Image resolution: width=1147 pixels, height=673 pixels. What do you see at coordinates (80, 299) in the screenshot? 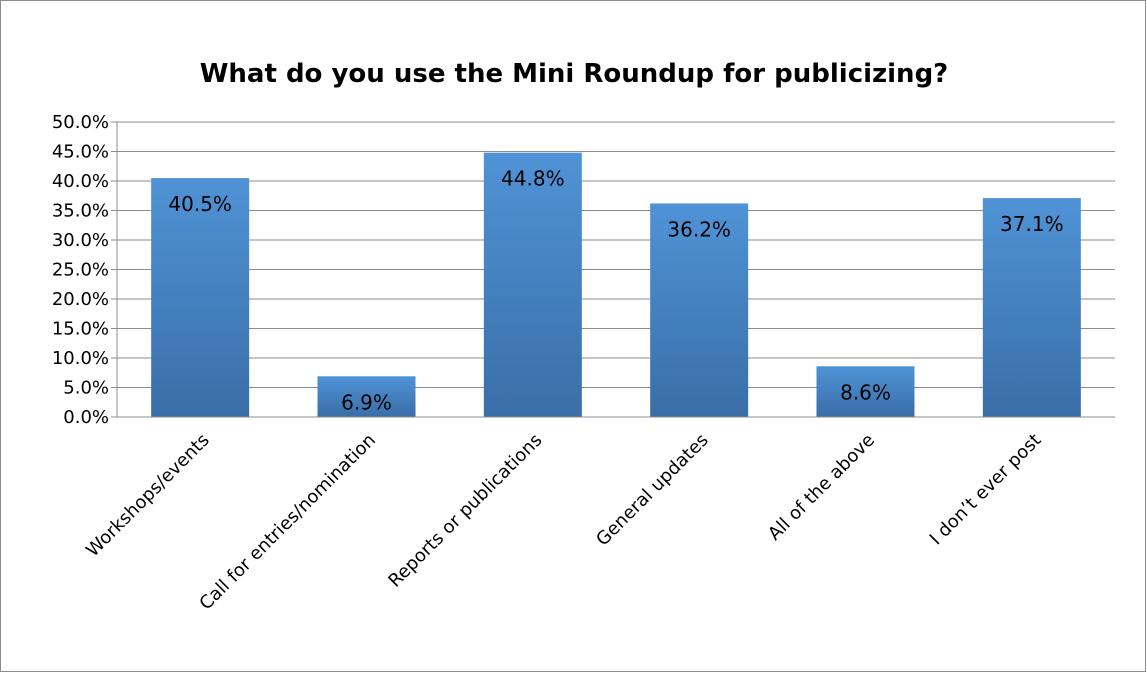
I see `y-tick-label: 20.0%` at bounding box center [80, 299].